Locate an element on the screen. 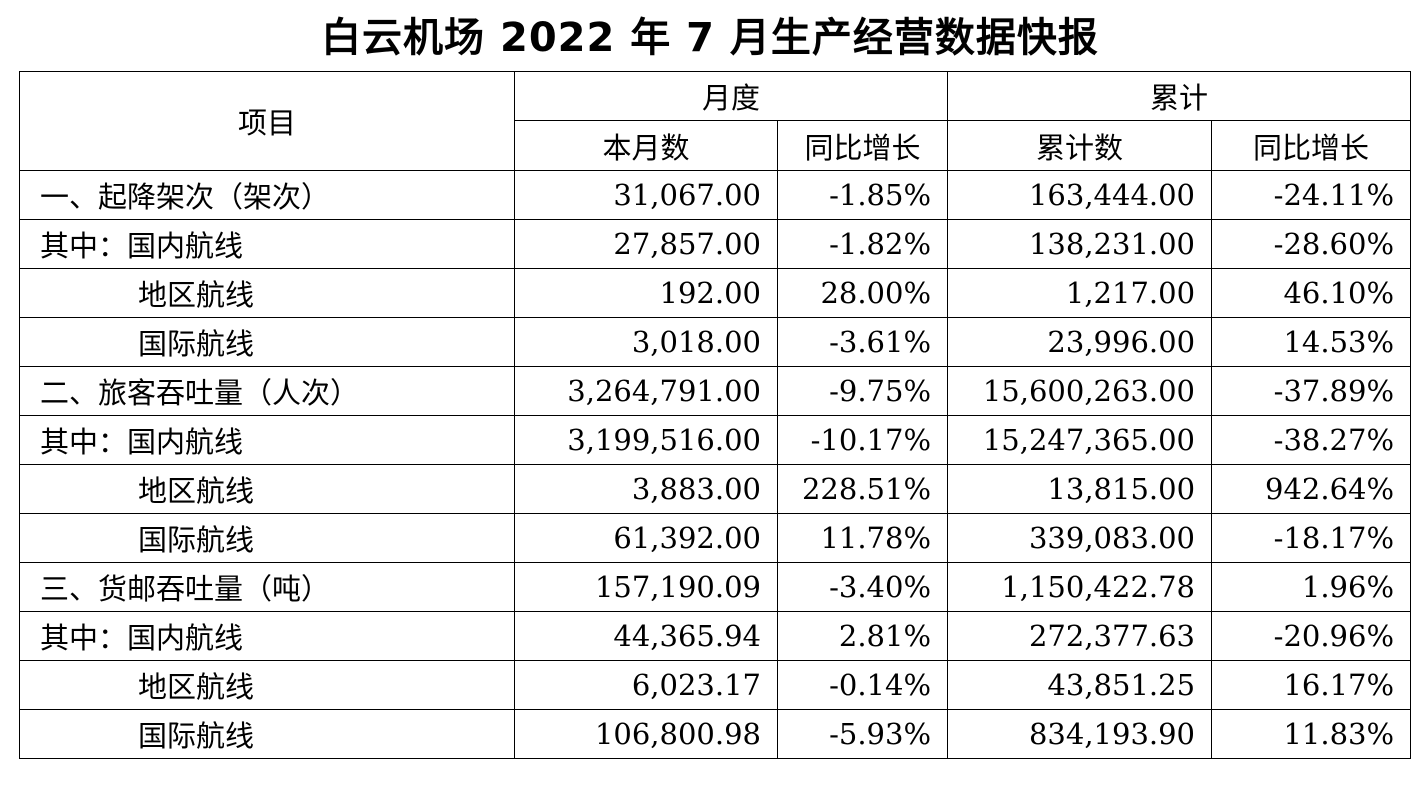 This screenshot has width=1420, height=785. month-value-cell: 106,800.98 is located at coordinates (646, 734).